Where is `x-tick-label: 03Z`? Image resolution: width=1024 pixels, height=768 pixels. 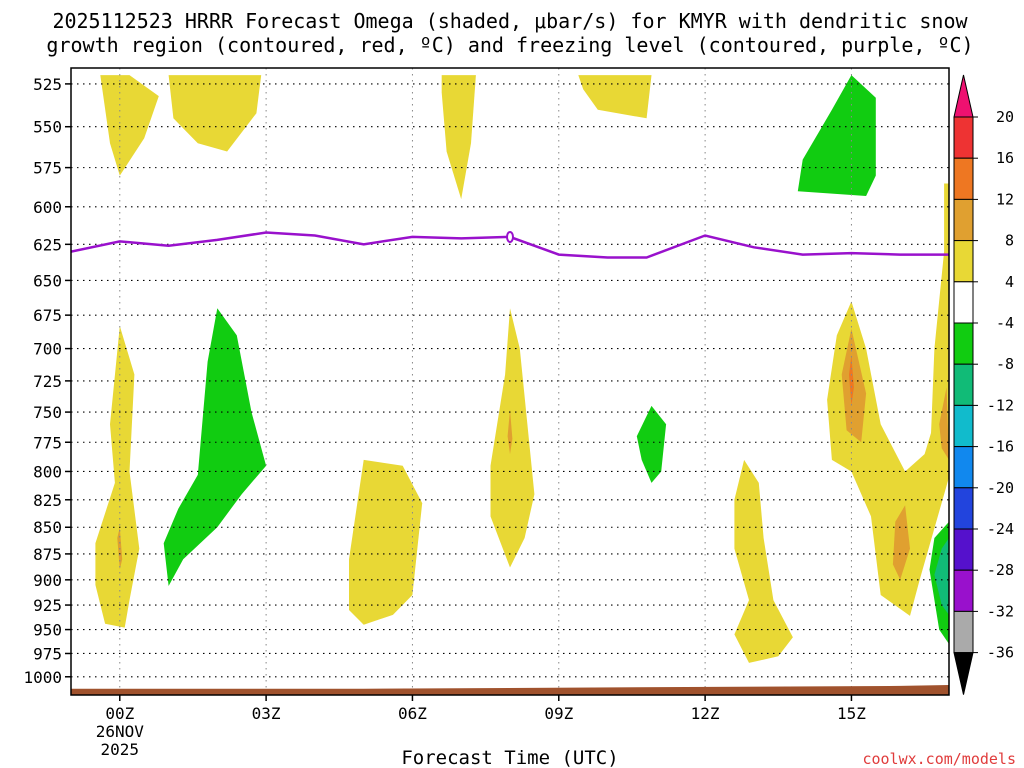 x-tick-label: 03Z is located at coordinates (266, 713).